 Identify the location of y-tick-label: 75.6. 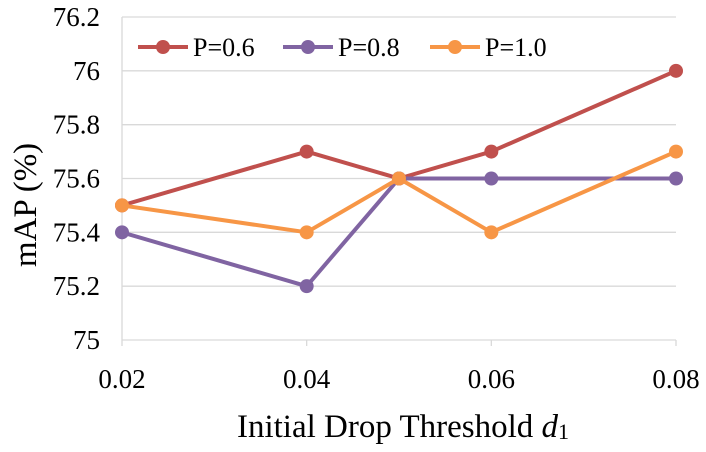
(76, 179).